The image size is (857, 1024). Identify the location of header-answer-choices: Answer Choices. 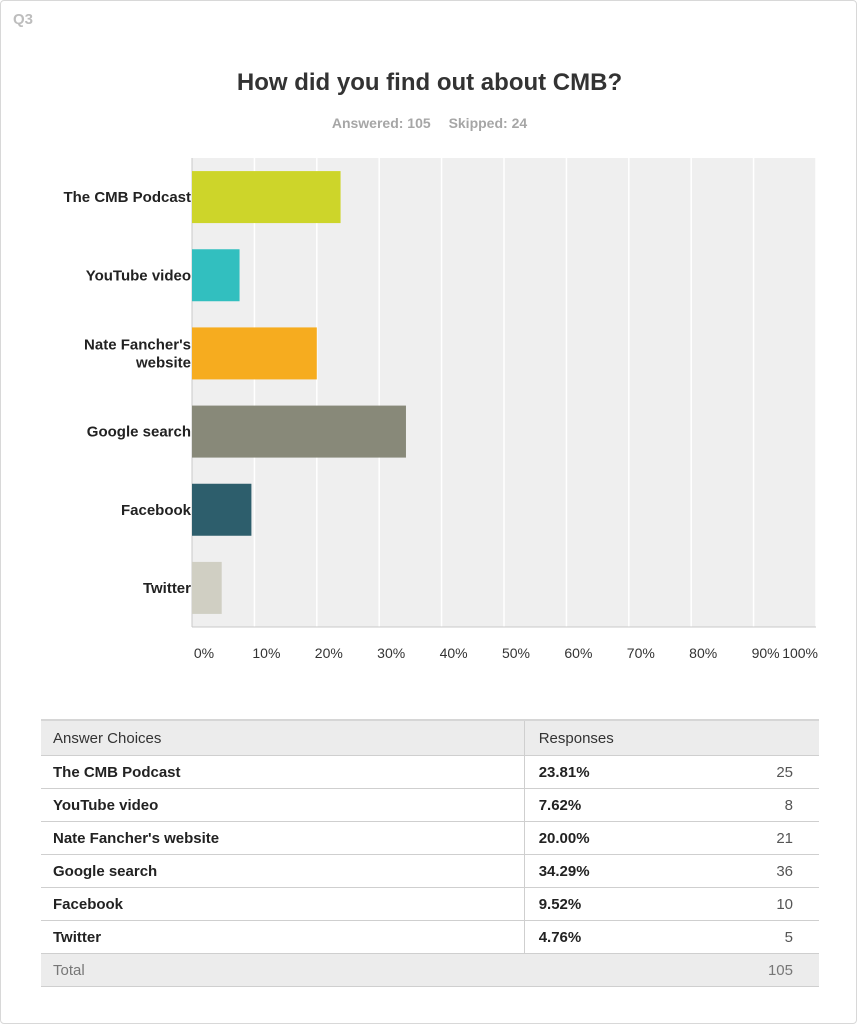
(283, 737).